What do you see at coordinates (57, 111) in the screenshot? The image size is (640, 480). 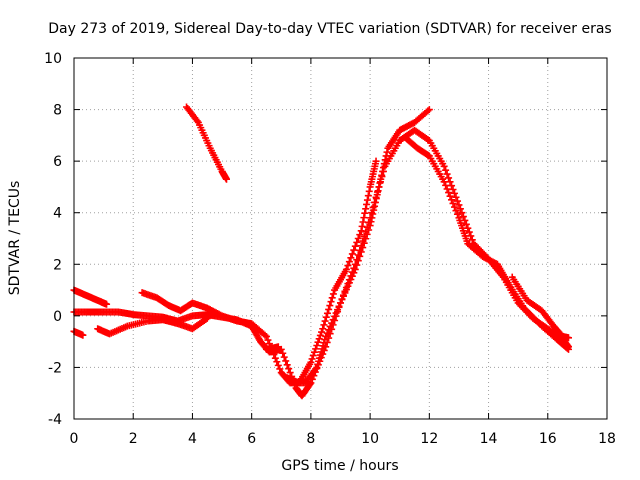 I see `y-tick-label: 8` at bounding box center [57, 111].